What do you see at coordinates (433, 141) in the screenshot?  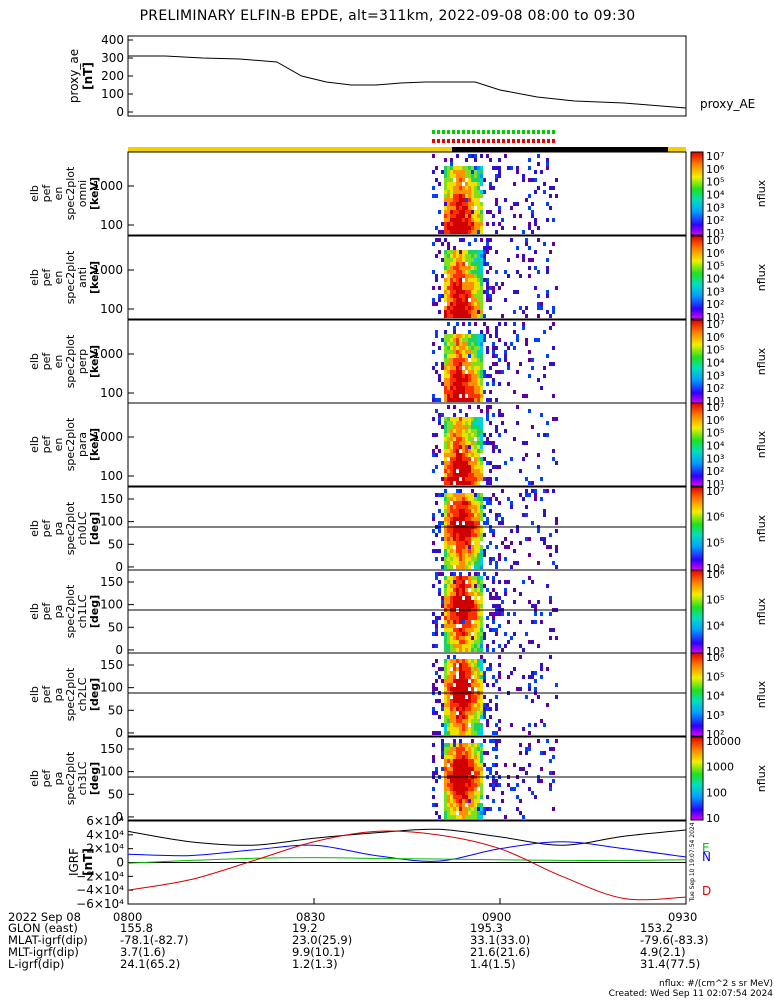 I see `descending-marker` at bounding box center [433, 141].